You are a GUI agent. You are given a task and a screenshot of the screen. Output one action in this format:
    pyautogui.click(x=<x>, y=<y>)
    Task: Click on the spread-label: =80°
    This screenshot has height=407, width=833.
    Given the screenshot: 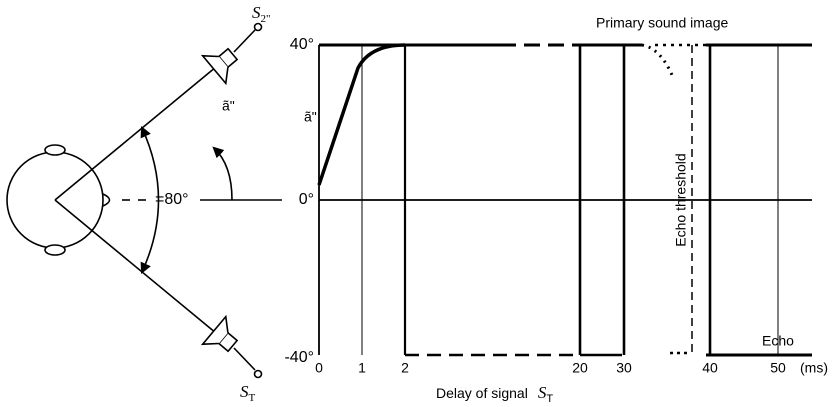 What is the action you would take?
    pyautogui.click(x=172, y=199)
    